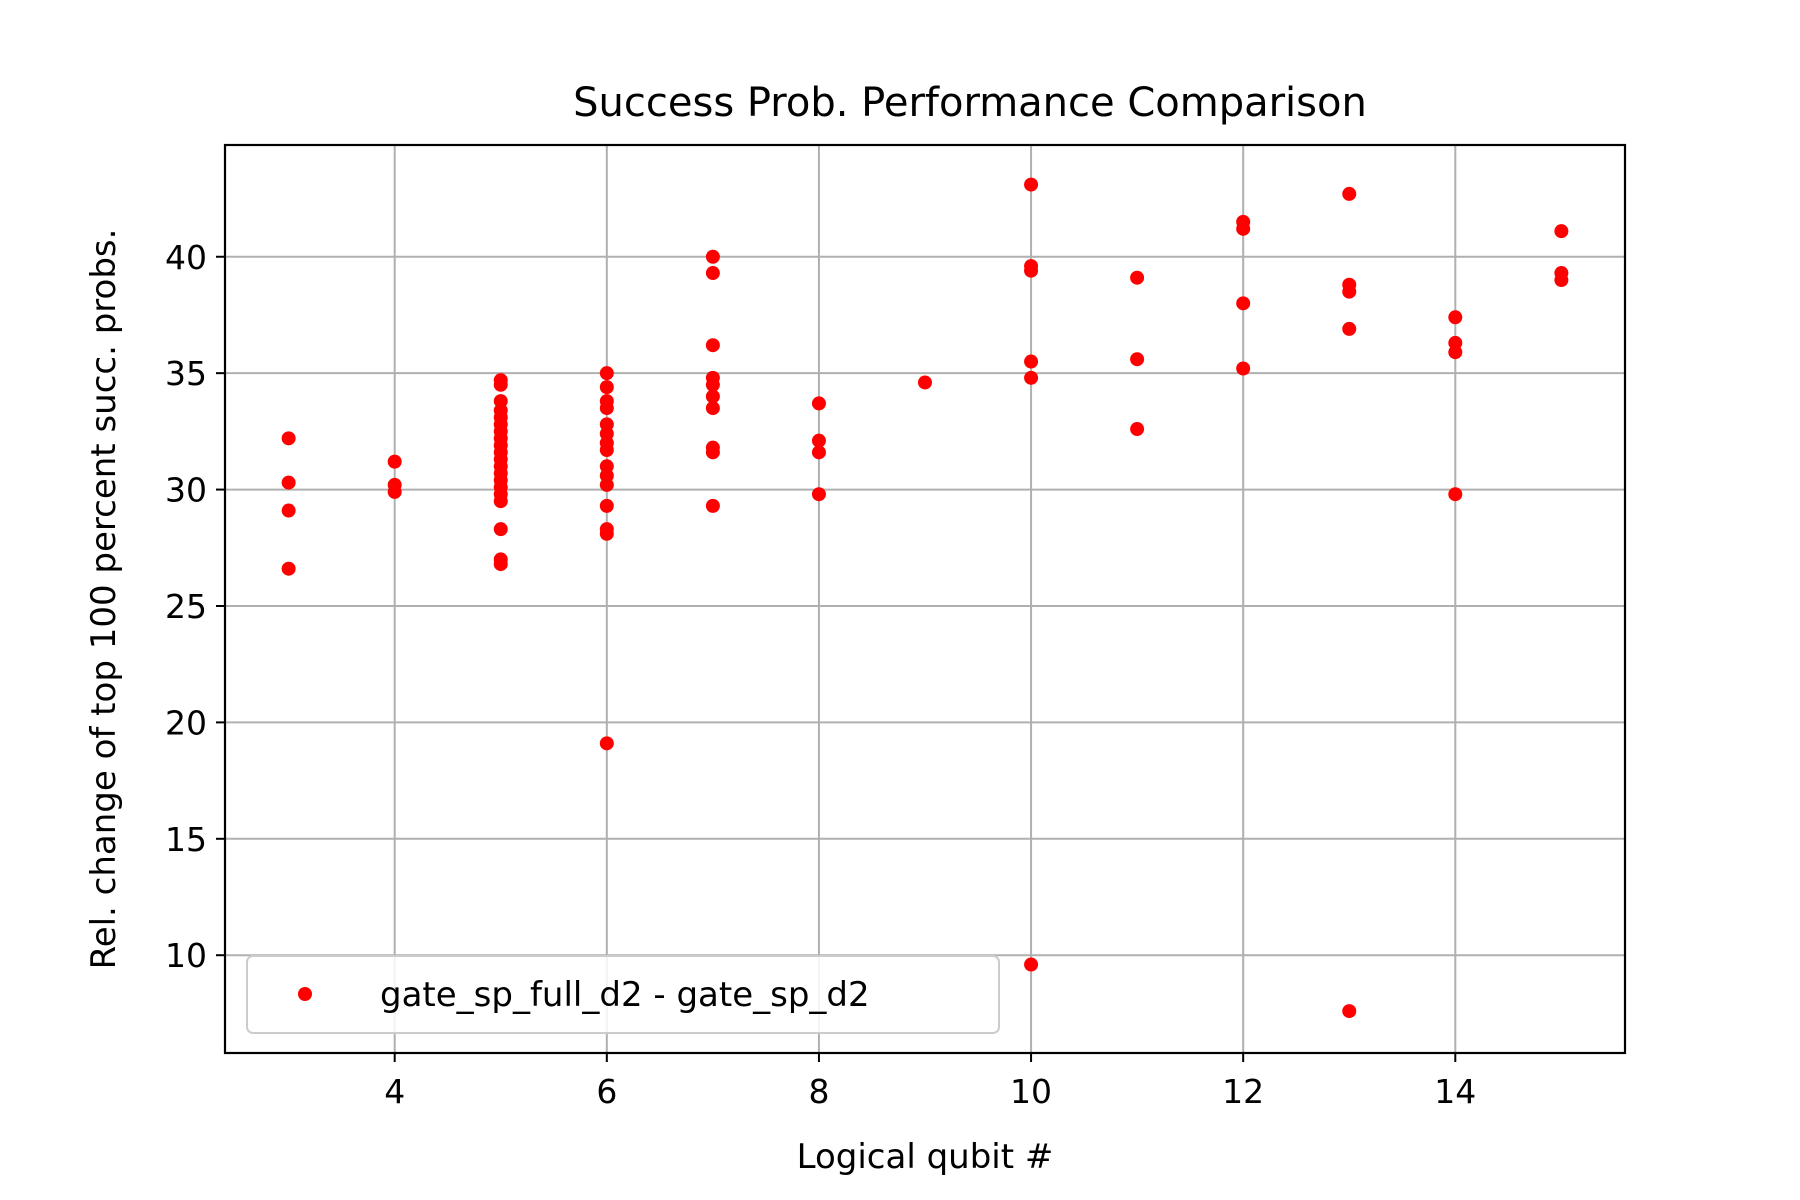  Describe the element at coordinates (1455, 1091) in the screenshot. I see `x-tick-label: 14` at that location.